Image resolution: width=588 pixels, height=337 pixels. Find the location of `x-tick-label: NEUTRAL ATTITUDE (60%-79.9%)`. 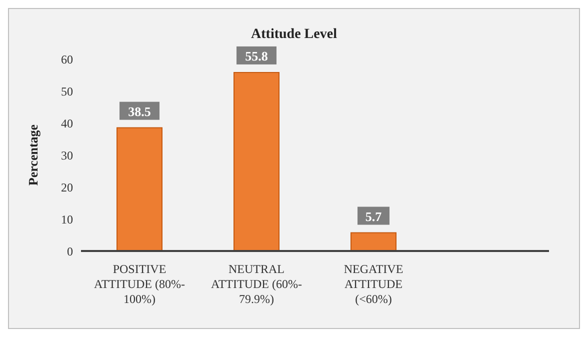

x-tick-label: NEUTRAL ATTITUDE (60%-79.9%) is located at coordinates (256, 284).